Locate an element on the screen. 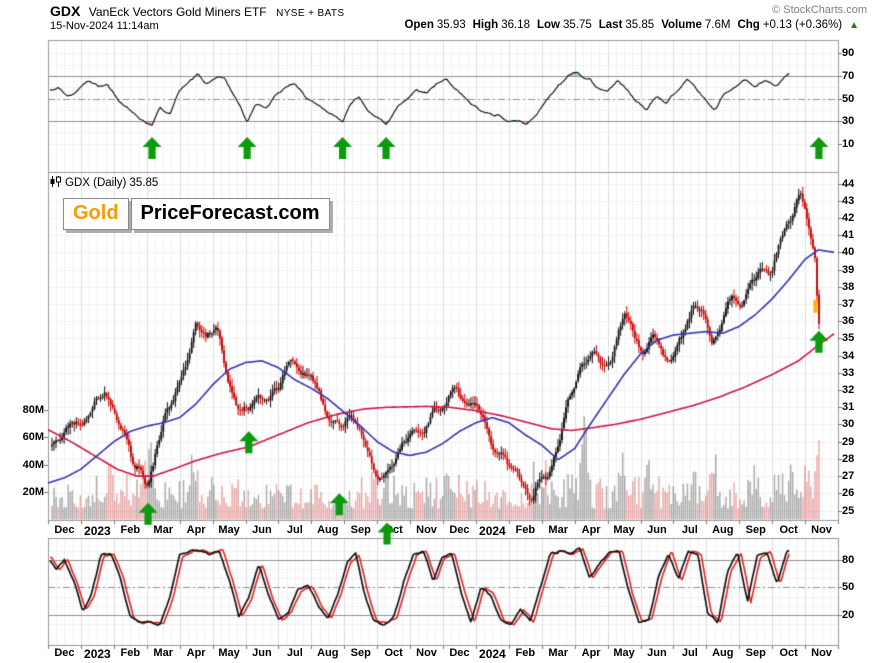 This screenshot has height=663, width=875. logo-watermark: Gold PriceForecast.com is located at coordinates (196, 214).